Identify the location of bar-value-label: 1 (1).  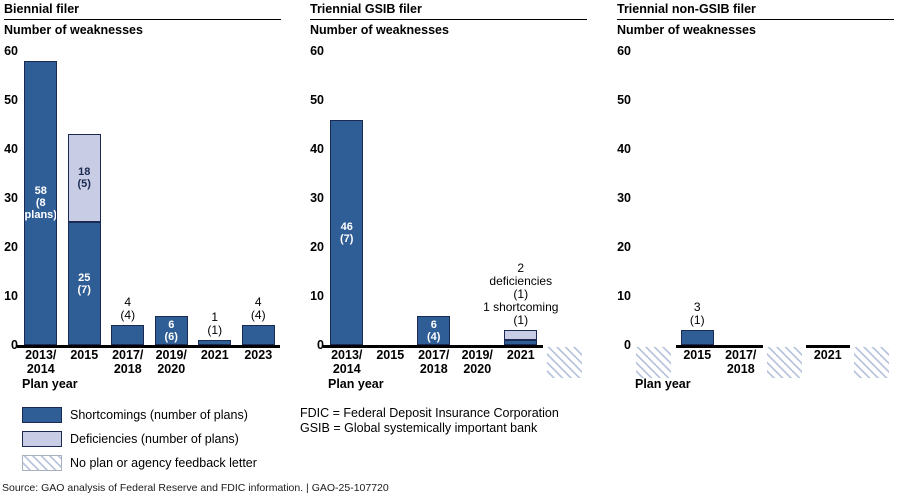
(215, 323).